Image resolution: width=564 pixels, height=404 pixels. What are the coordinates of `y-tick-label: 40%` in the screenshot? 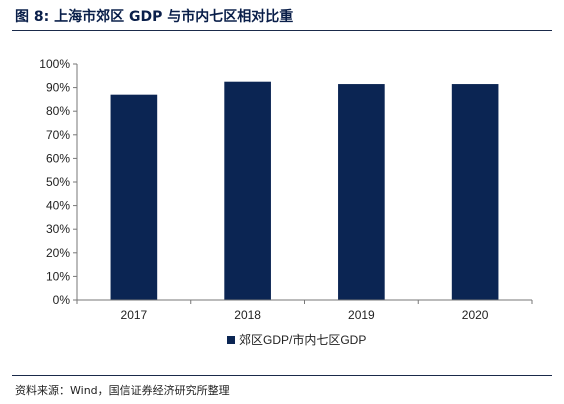 It's located at (58, 206).